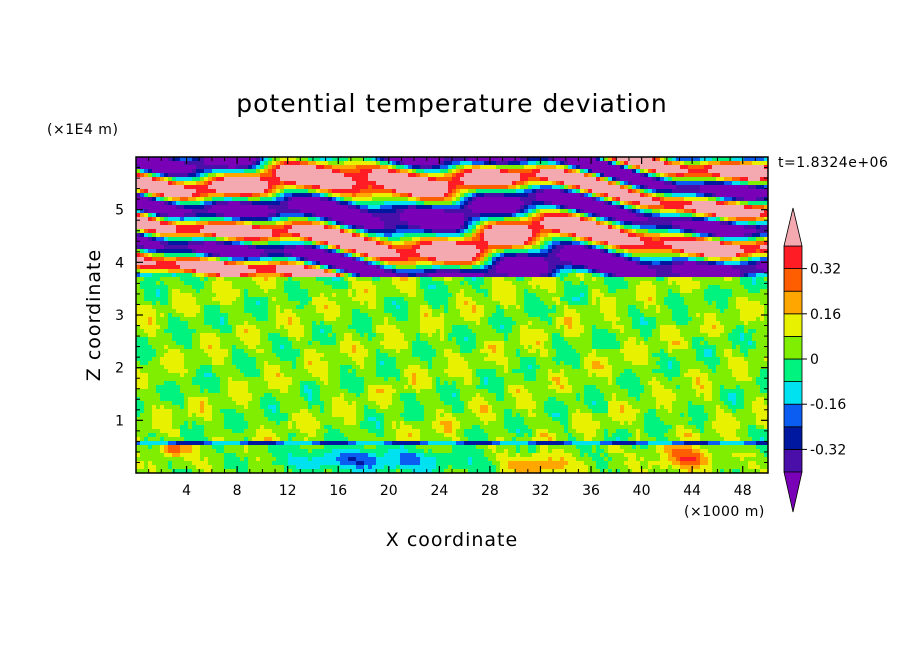 This screenshot has width=904, height=654. What do you see at coordinates (452, 540) in the screenshot?
I see `x-axis-label: X coordinate` at bounding box center [452, 540].